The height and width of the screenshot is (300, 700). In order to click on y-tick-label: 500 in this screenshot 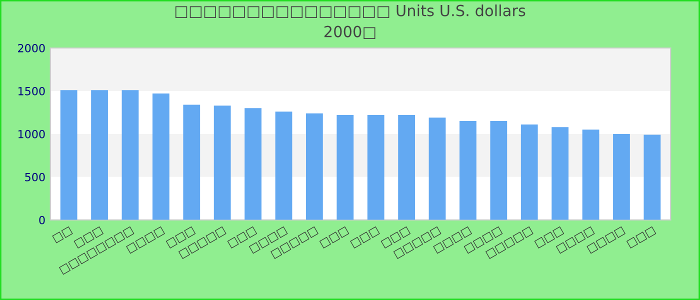, I will do `click(35, 177)`.